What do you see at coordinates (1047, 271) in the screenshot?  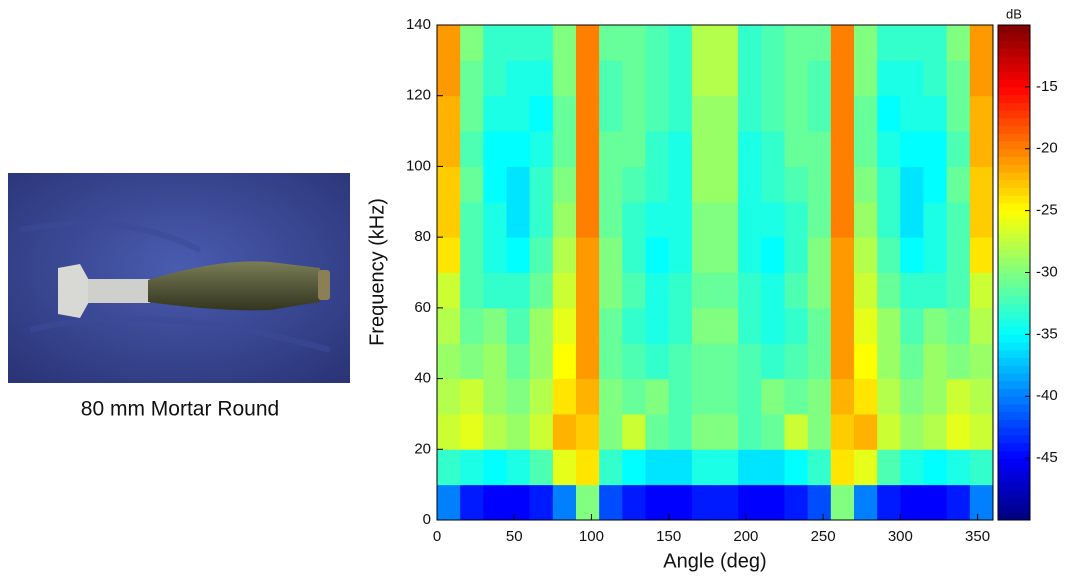 I see `colorbar-tick-label: -30` at bounding box center [1047, 271].